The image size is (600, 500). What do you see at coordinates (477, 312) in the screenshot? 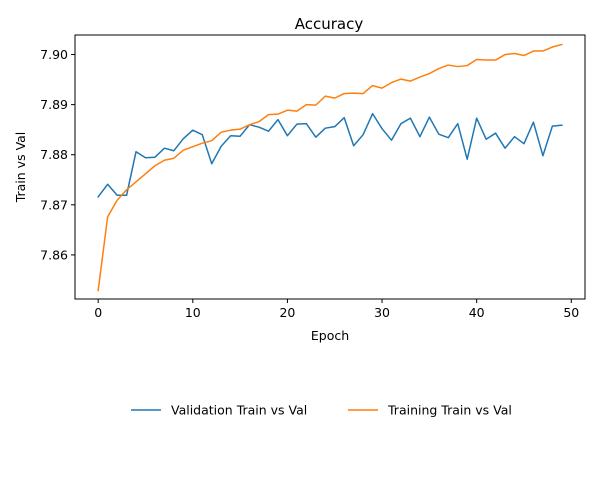
I see `x-tick-label: 40` at bounding box center [477, 312].